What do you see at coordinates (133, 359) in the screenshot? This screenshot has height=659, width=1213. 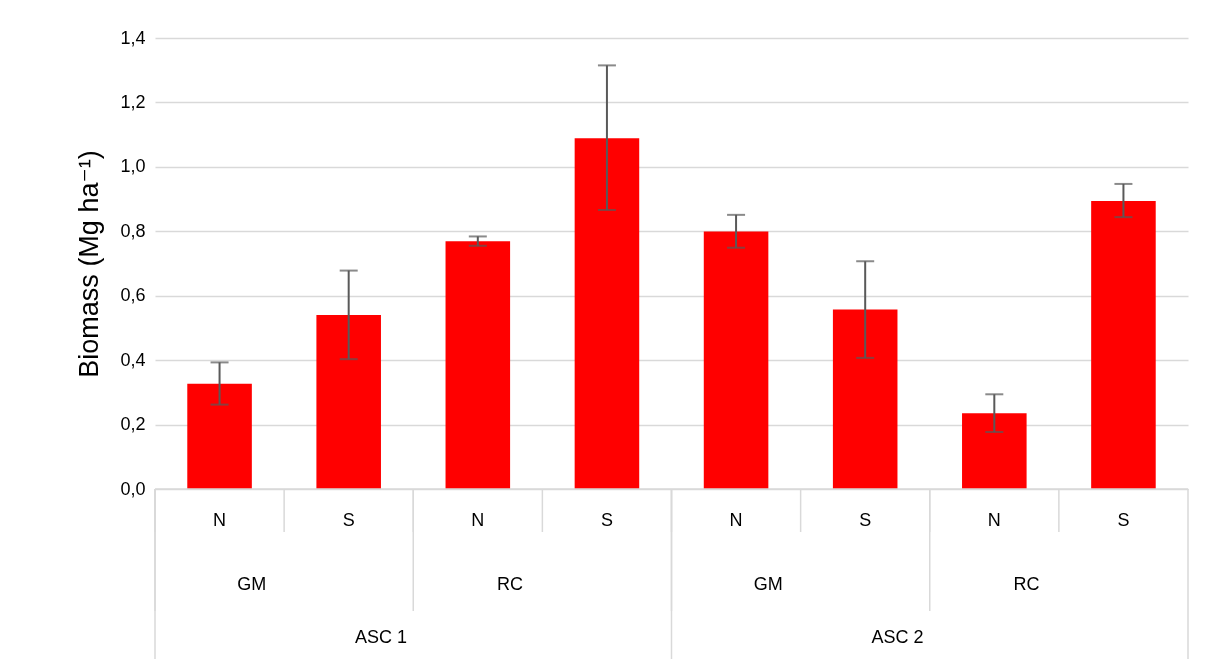 I see `y-tick-label: 0,4` at bounding box center [133, 359].